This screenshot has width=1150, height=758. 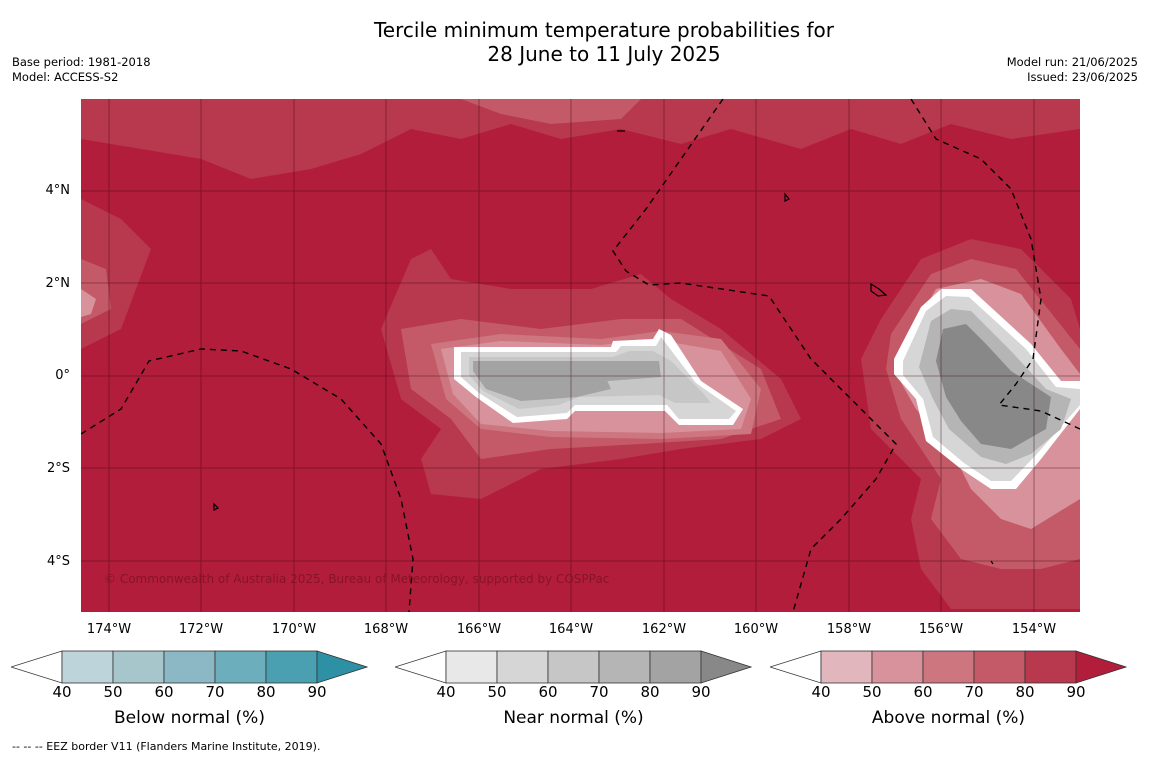 I want to click on legend-near-bar, so click(x=573, y=667).